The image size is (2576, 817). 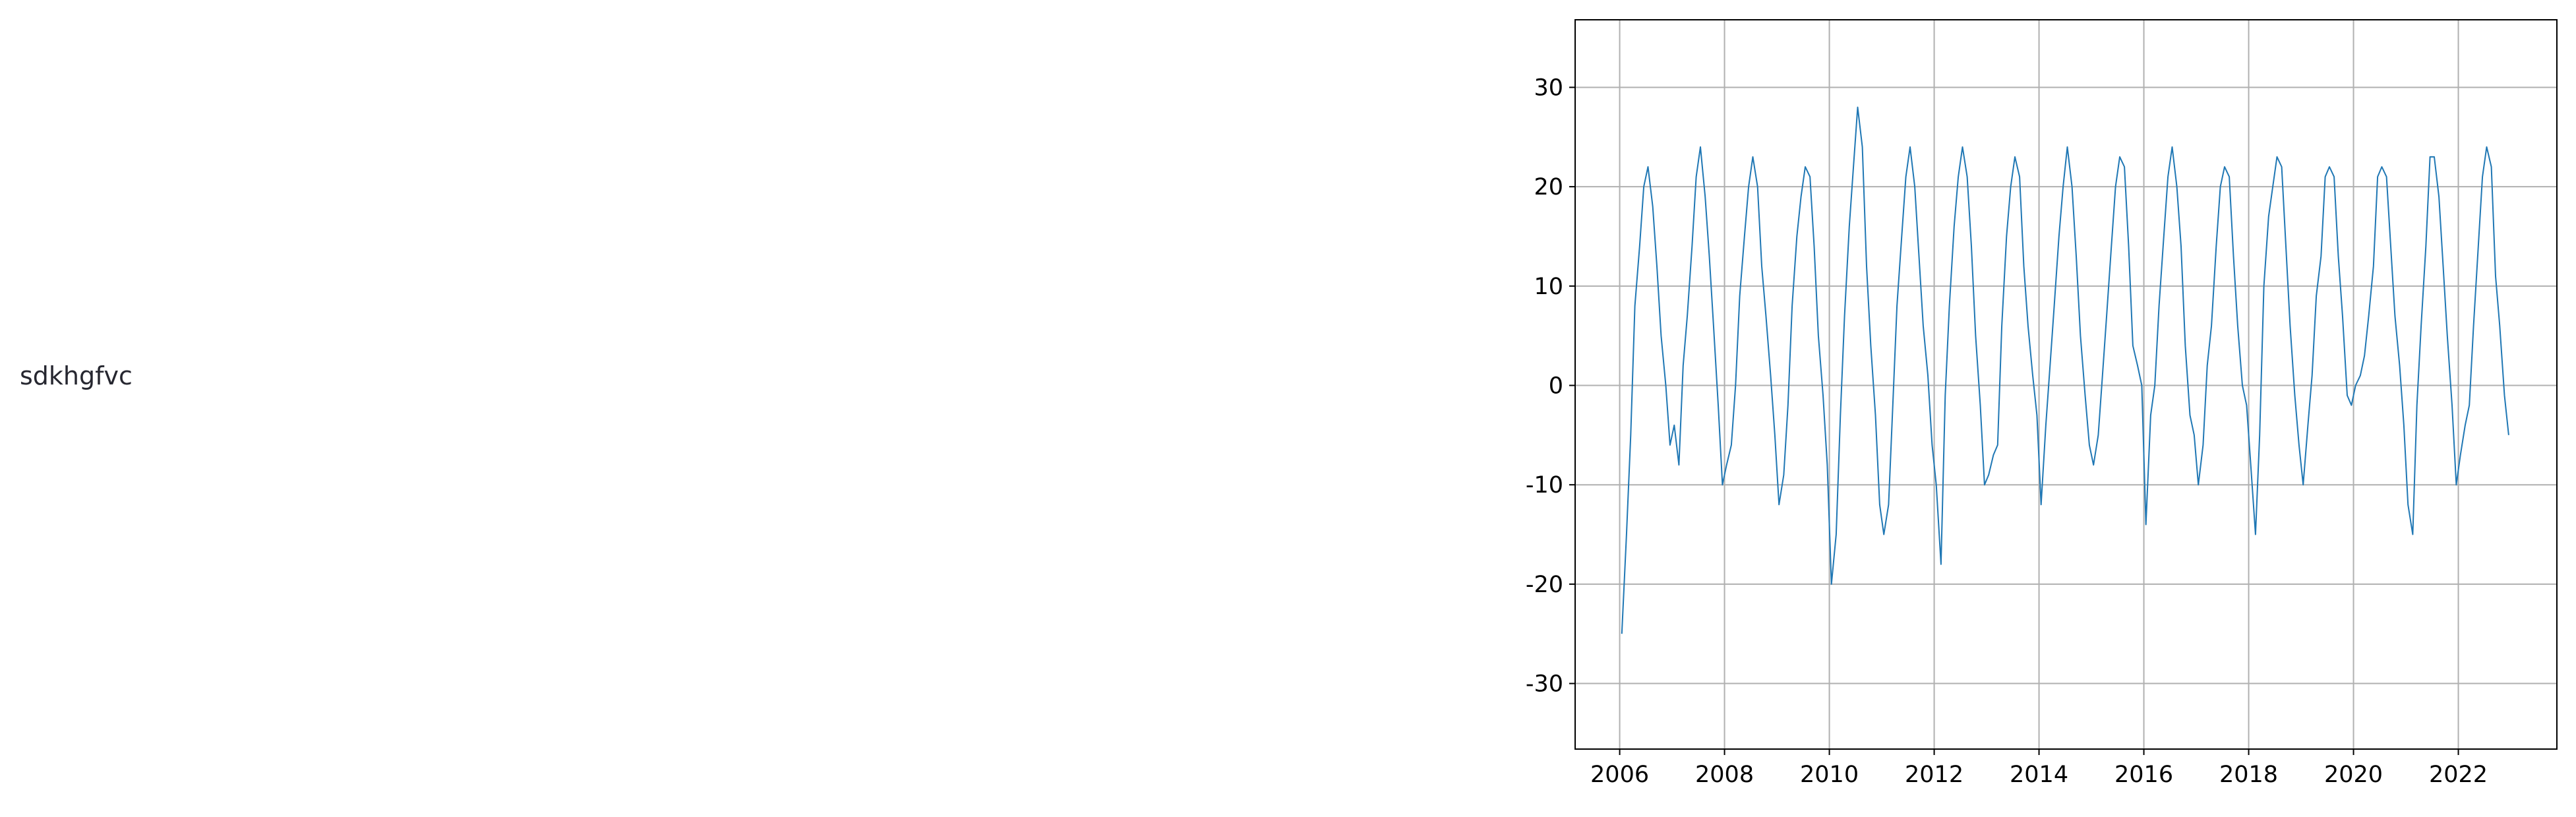 I want to click on text-label: sdkhgfvc, so click(x=76, y=376).